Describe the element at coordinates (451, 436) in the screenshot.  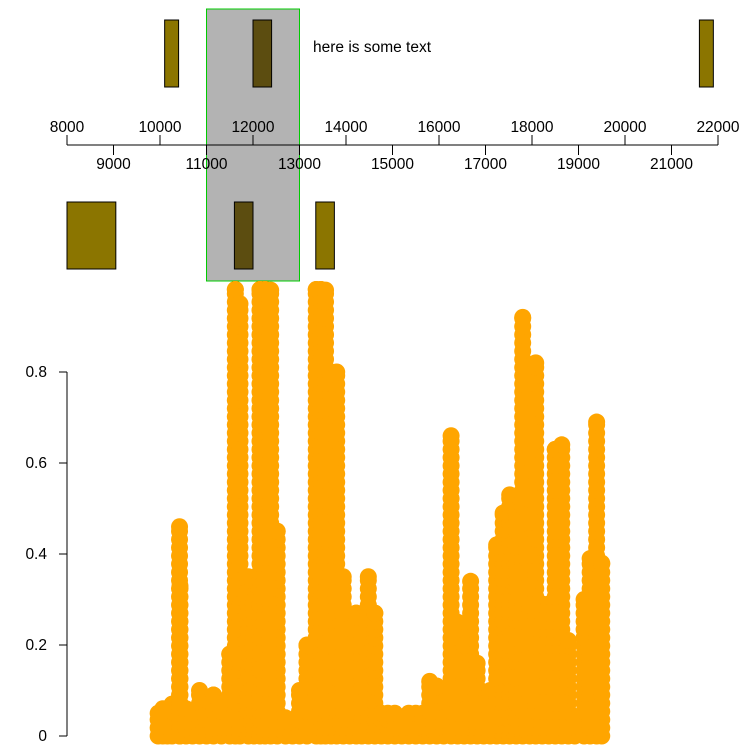
I see `point-46-top` at that location.